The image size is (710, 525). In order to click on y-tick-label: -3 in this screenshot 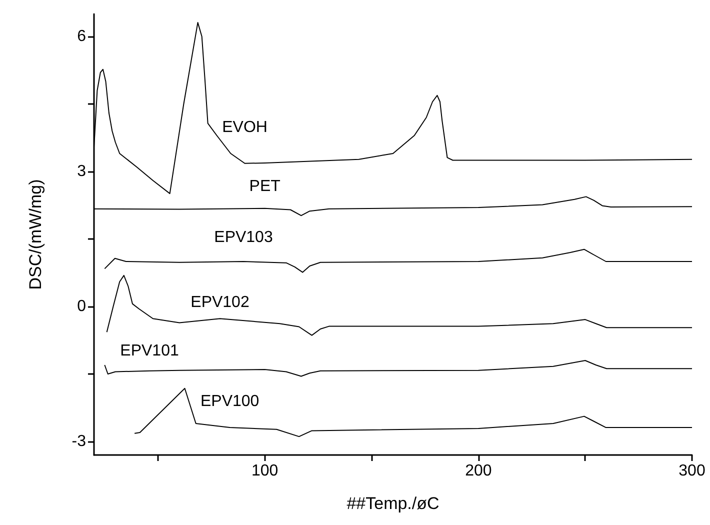, I will do `click(79, 441)`.